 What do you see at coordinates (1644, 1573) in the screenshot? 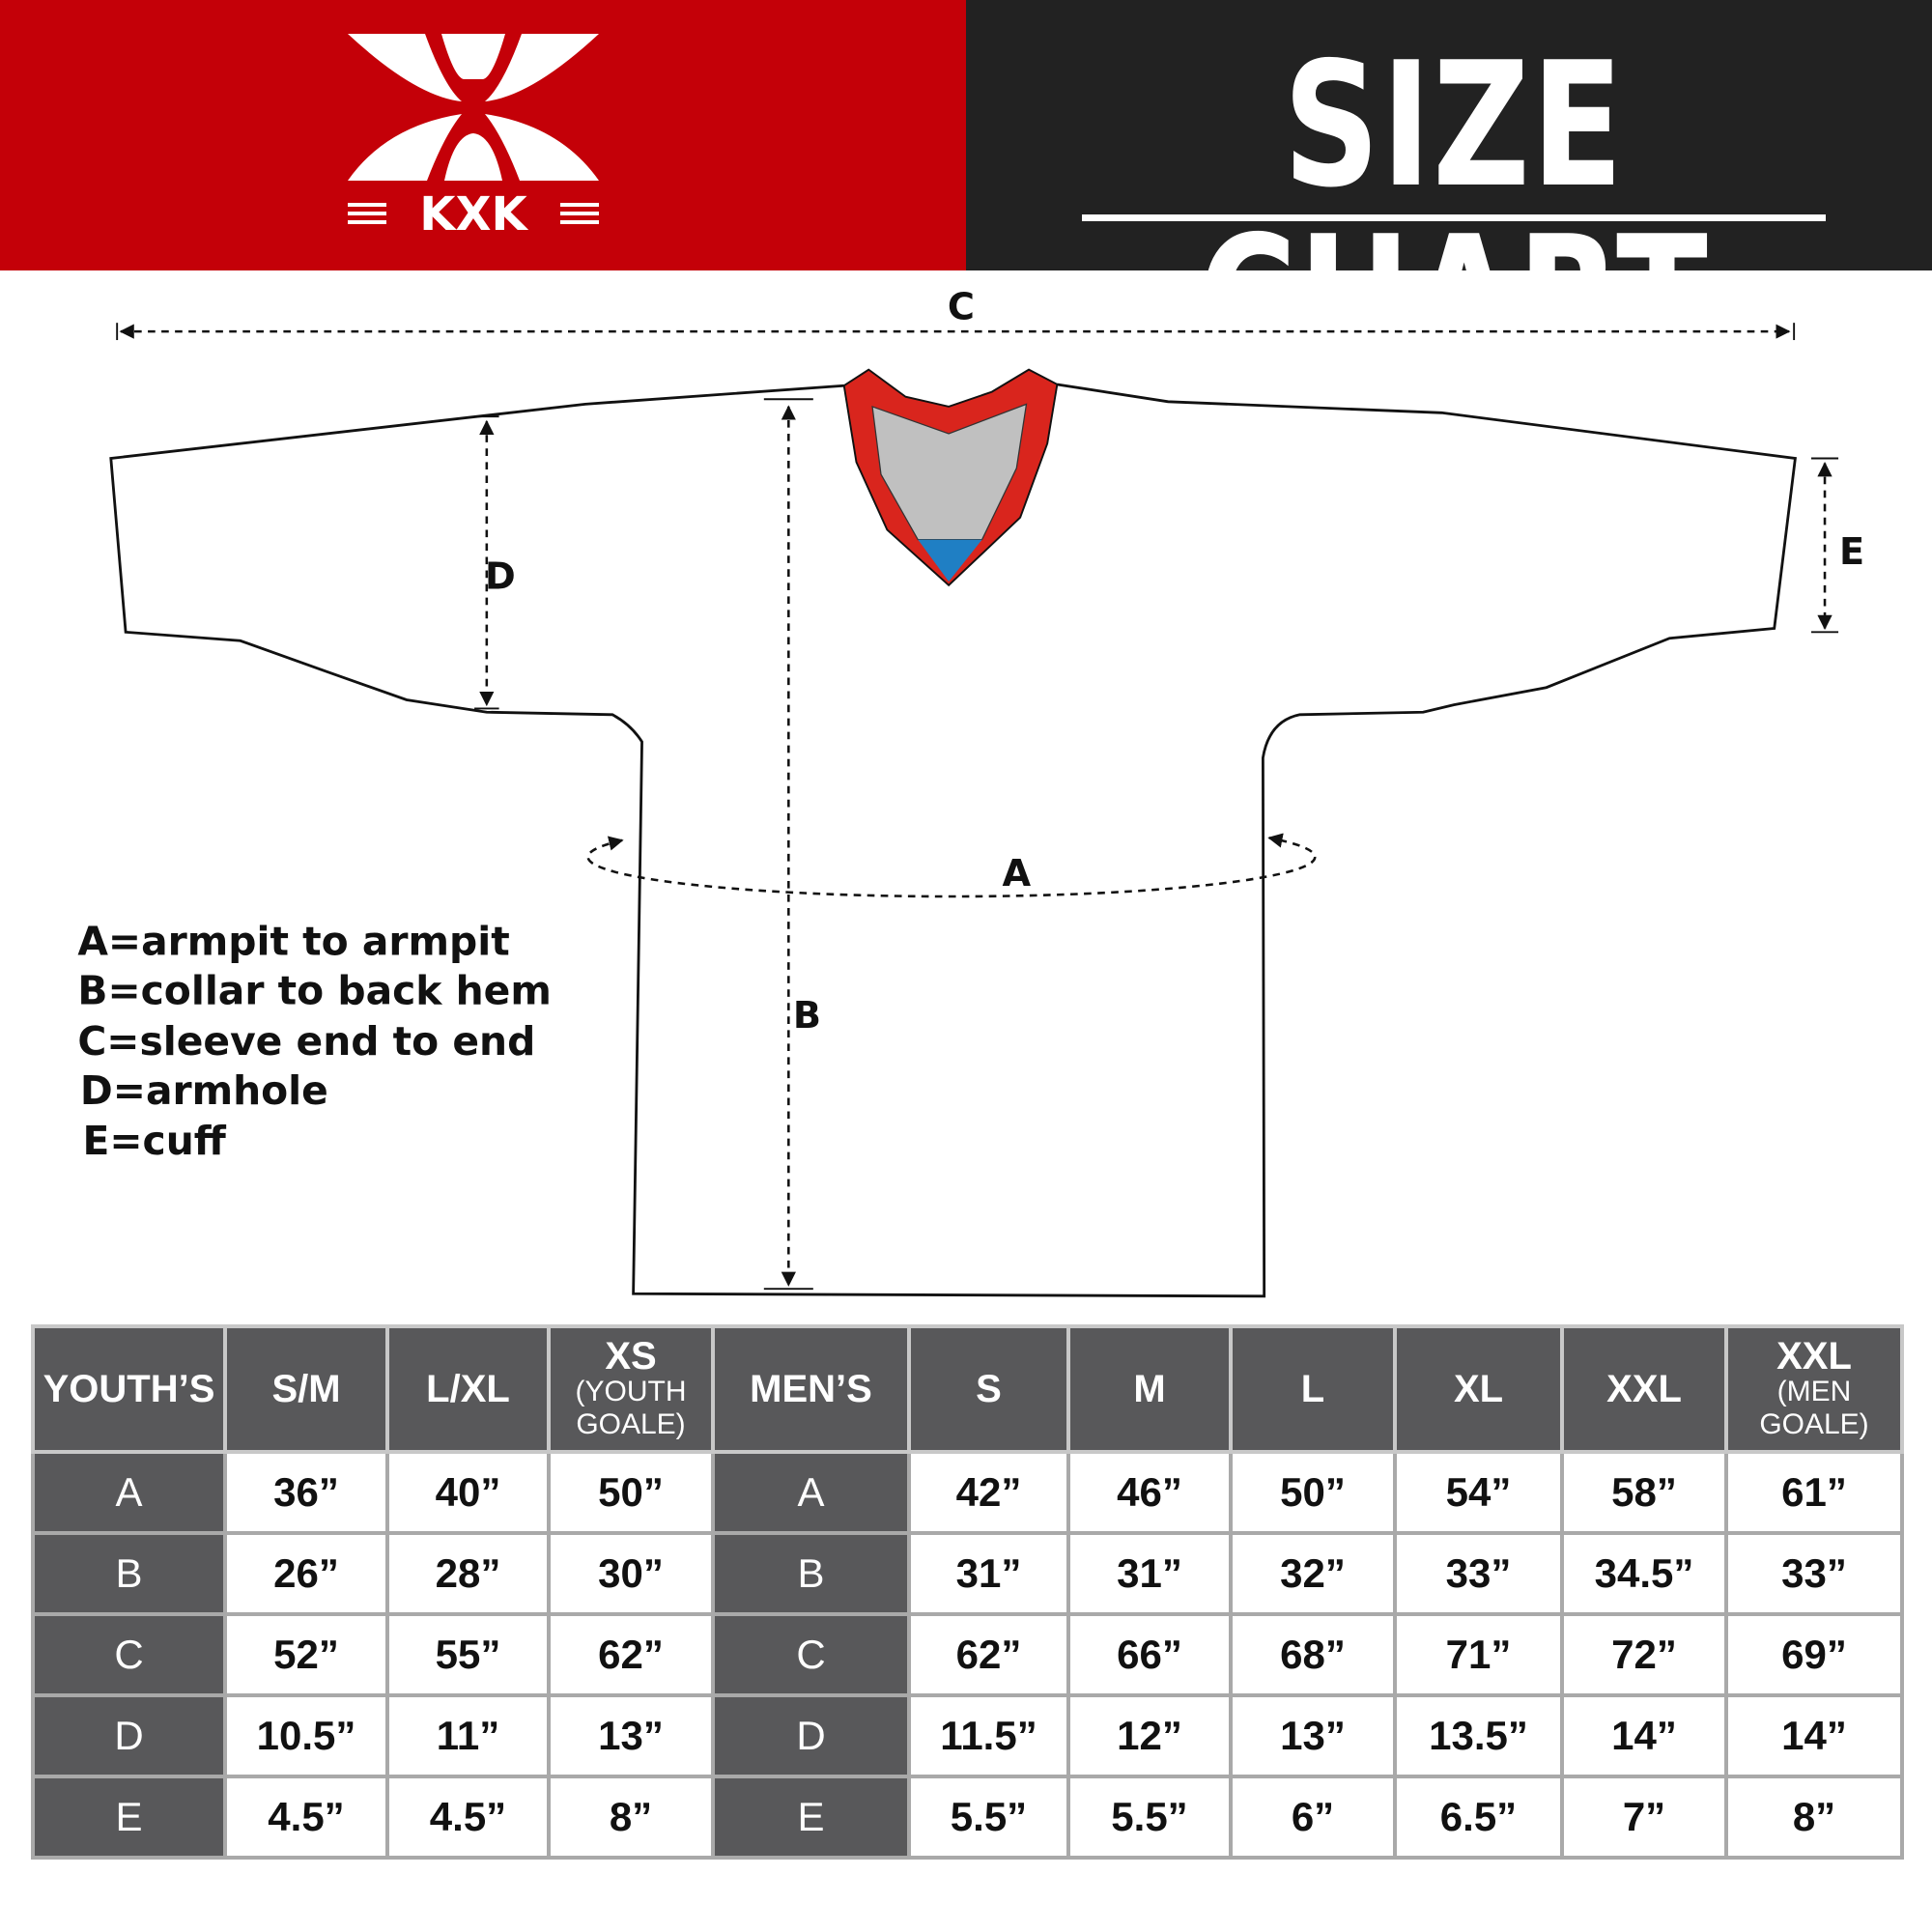
I see `men-size-value: 34.5”` at bounding box center [1644, 1573].